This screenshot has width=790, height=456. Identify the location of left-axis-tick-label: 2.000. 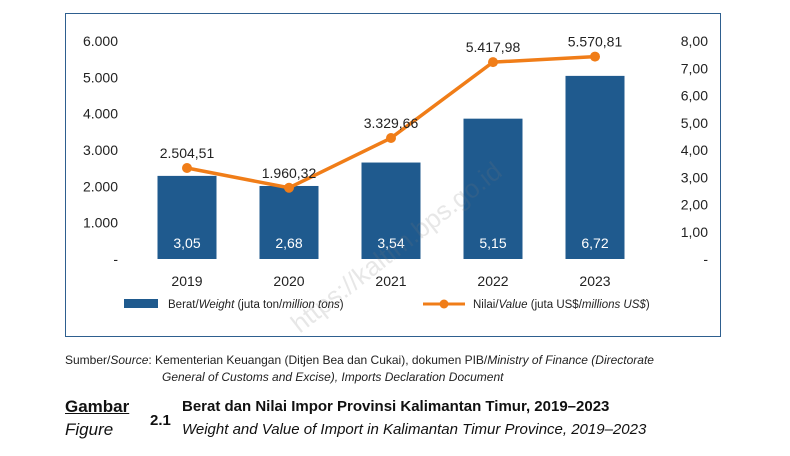
(100, 186).